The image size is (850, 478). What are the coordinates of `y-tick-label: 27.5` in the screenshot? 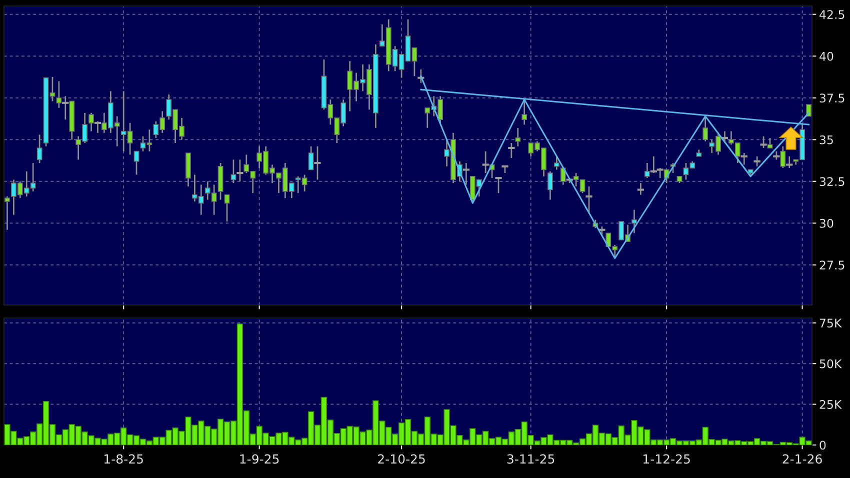 It's located at (832, 265).